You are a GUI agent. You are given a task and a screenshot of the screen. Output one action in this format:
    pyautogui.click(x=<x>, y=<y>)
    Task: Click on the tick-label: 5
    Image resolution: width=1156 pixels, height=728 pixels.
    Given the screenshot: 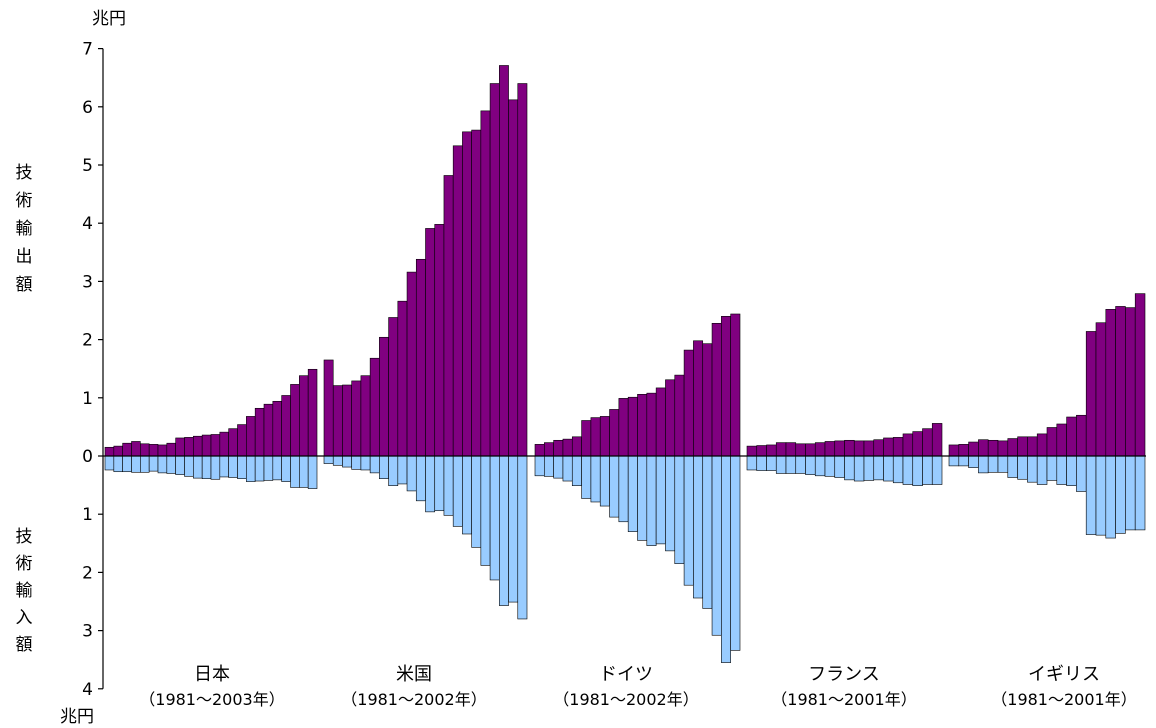 What is the action you would take?
    pyautogui.click(x=87, y=166)
    